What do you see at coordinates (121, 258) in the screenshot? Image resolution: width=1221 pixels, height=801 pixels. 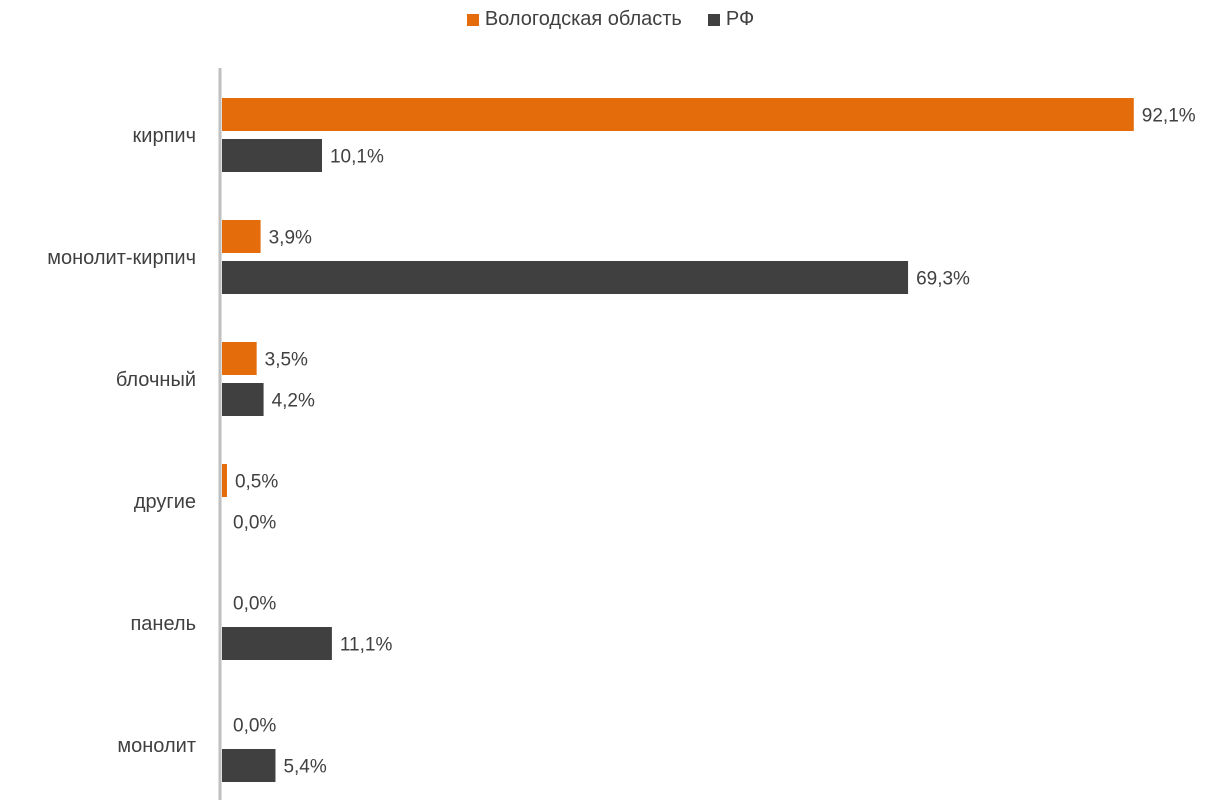 I see `category-label: монолит-кирпич` at bounding box center [121, 258].